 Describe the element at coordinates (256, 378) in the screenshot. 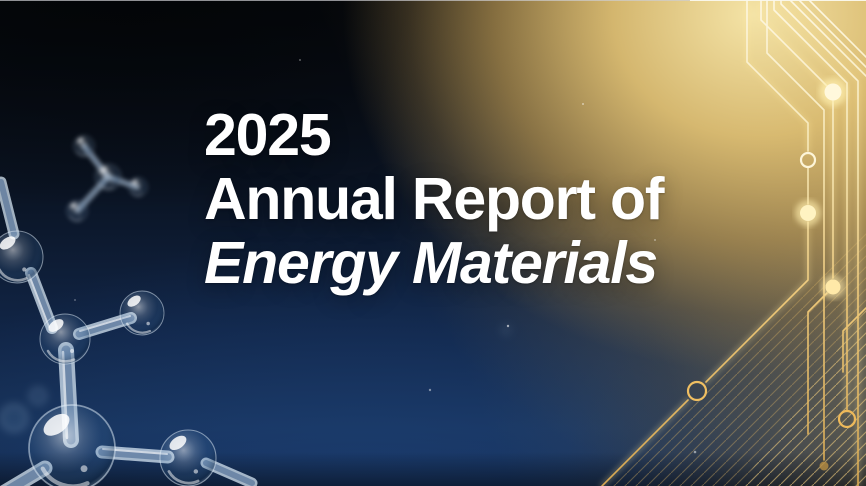

I see `bokeh-spheres-graphic` at that location.